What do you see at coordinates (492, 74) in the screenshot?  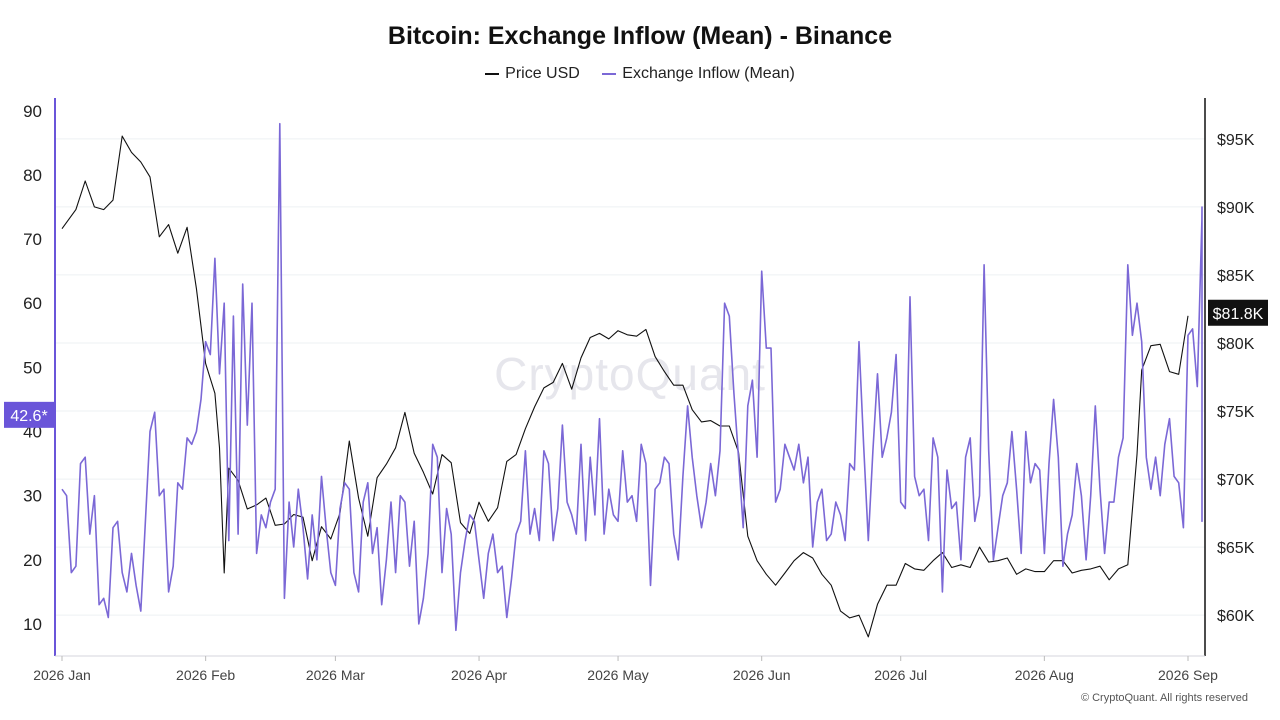 I see `legend-swatch-price` at bounding box center [492, 74].